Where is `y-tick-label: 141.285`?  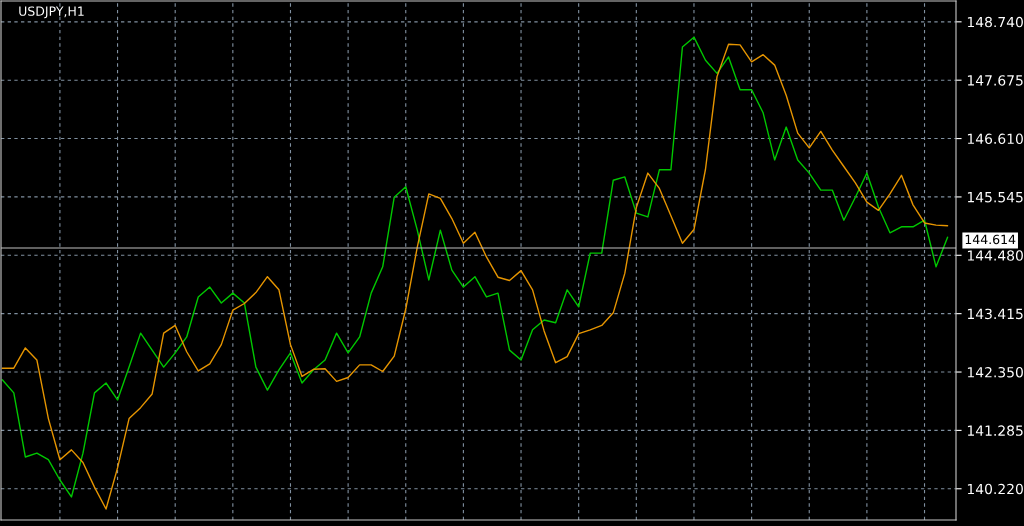
y-tick-label: 141.285 is located at coordinates (995, 430).